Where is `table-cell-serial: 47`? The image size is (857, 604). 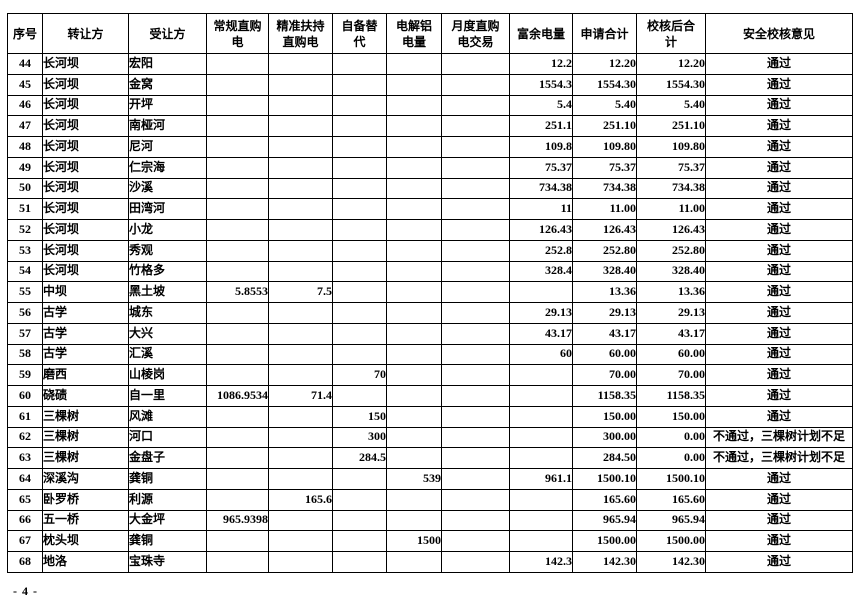 table-cell-serial: 47 is located at coordinates (25, 126).